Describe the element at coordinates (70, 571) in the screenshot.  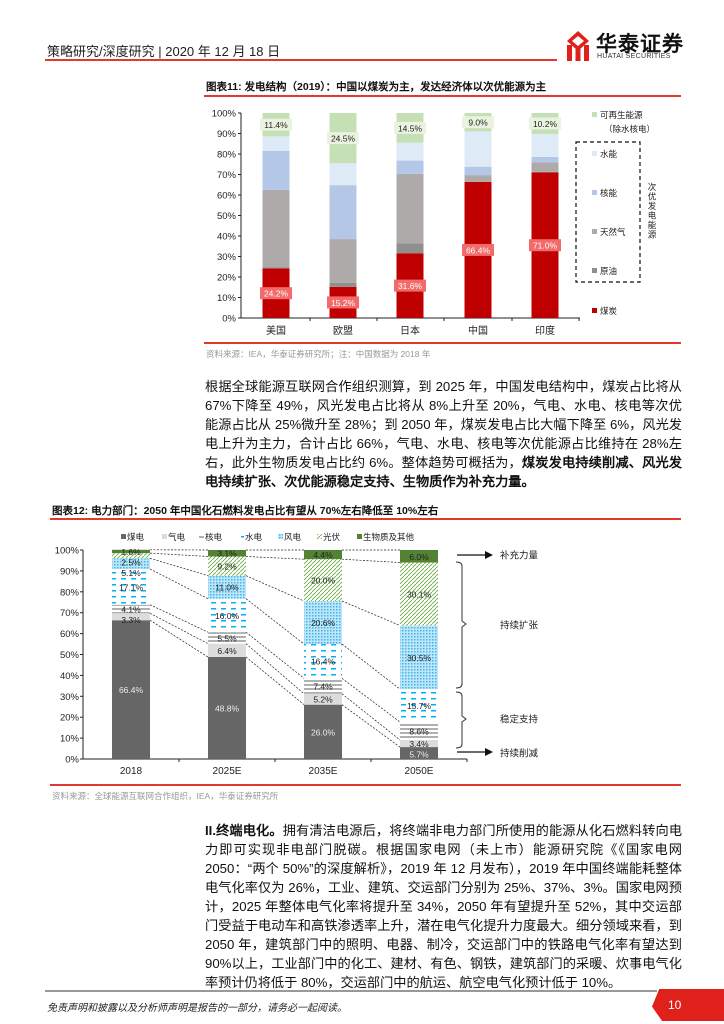
I see `y-tick-label: 90%` at that location.